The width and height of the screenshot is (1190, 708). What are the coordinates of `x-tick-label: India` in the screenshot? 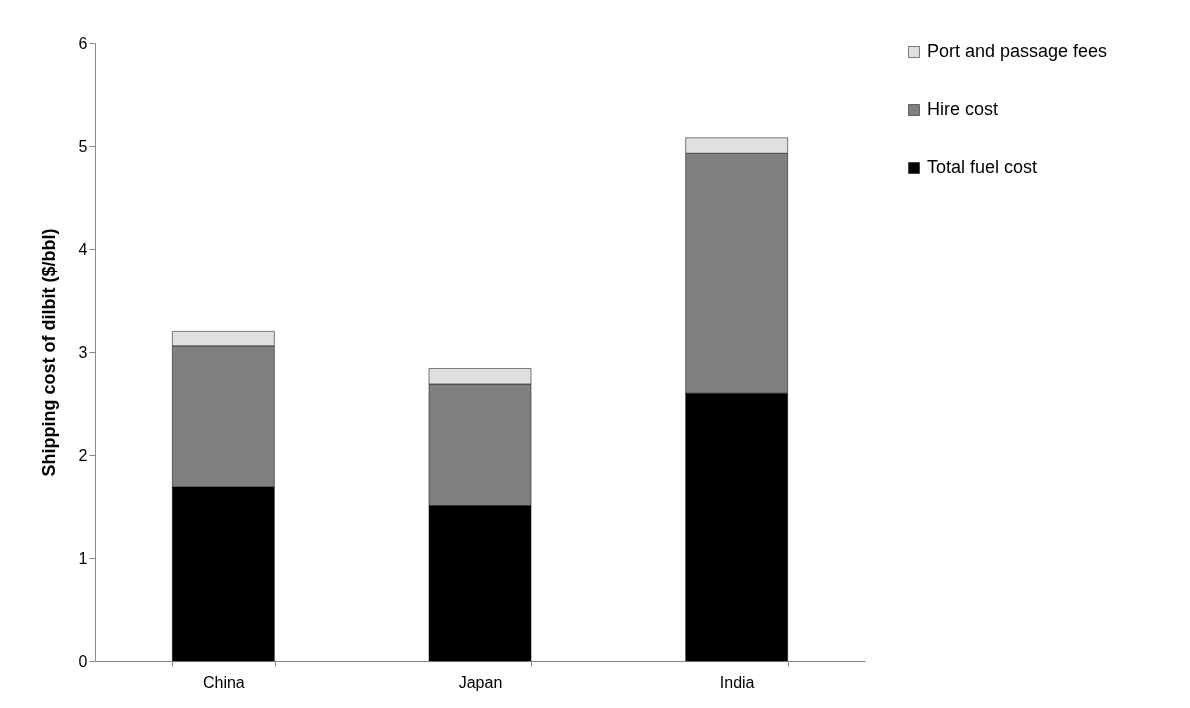 It's located at (737, 682).